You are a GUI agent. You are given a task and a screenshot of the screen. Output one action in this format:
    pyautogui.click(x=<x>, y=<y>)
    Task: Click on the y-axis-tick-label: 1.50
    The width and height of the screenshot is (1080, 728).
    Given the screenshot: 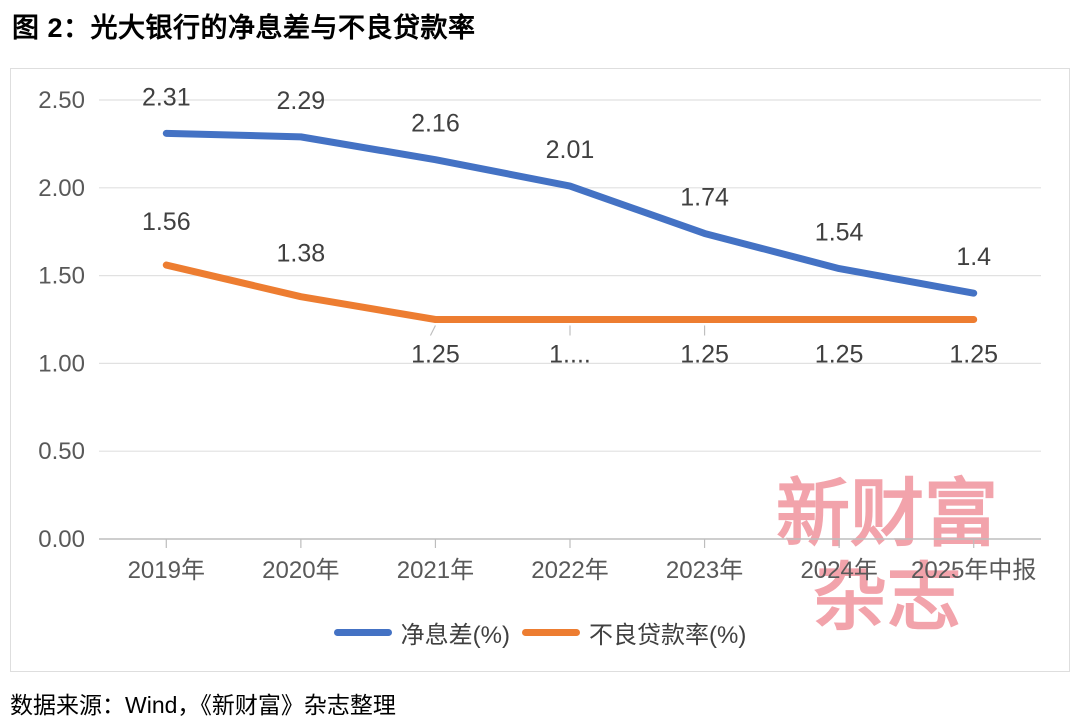 What is the action you would take?
    pyautogui.click(x=61, y=276)
    